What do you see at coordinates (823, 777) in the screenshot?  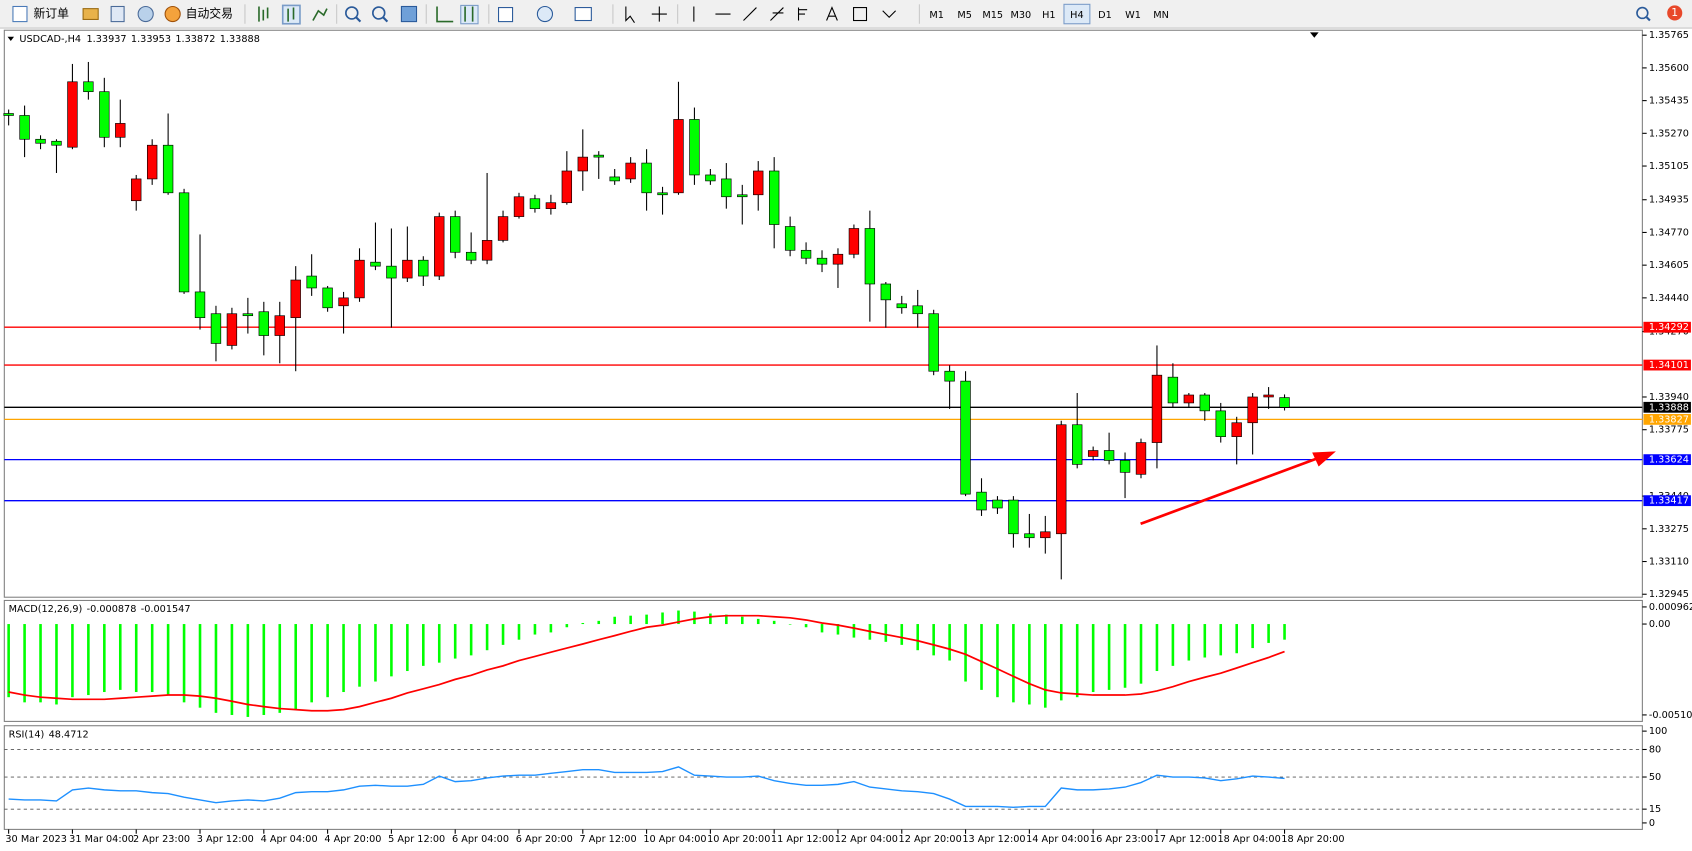 I see `rsi-panel` at bounding box center [823, 777].